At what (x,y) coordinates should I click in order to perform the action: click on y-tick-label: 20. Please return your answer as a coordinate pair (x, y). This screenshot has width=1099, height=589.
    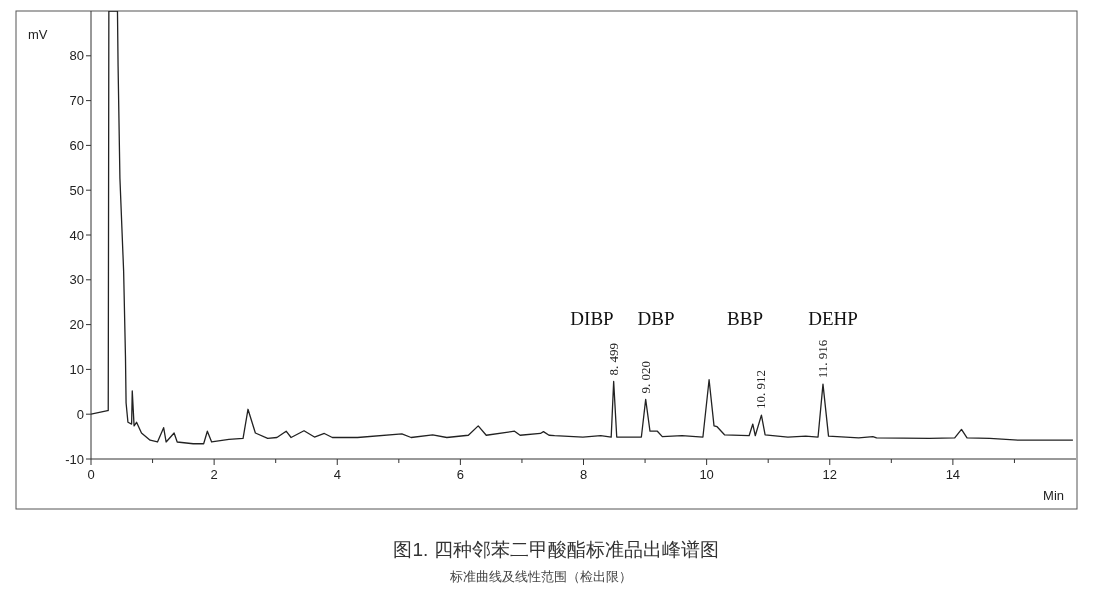
    Looking at the image, I should click on (76, 325).